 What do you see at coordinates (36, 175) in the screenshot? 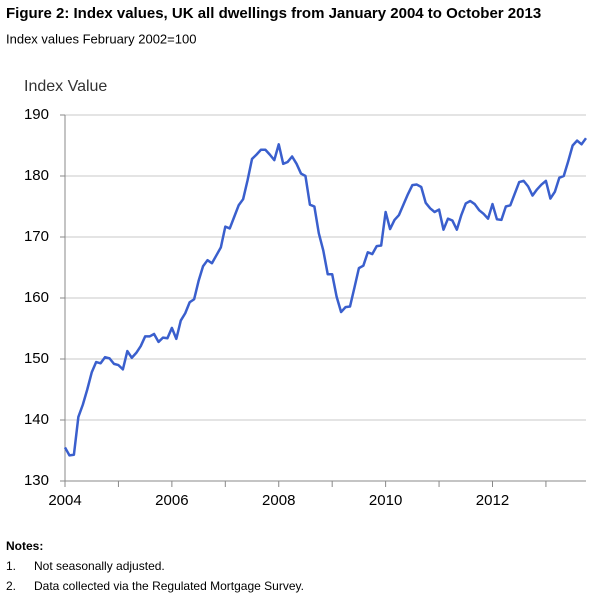
I see `y-tick-label: 180` at bounding box center [36, 175].